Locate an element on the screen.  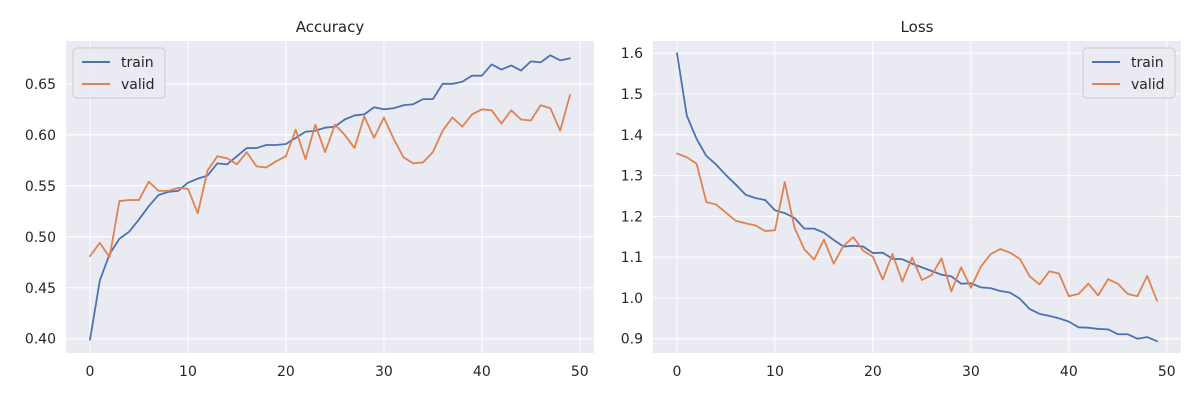
accuracy-x-tick-label: 0 is located at coordinates (90, 372).